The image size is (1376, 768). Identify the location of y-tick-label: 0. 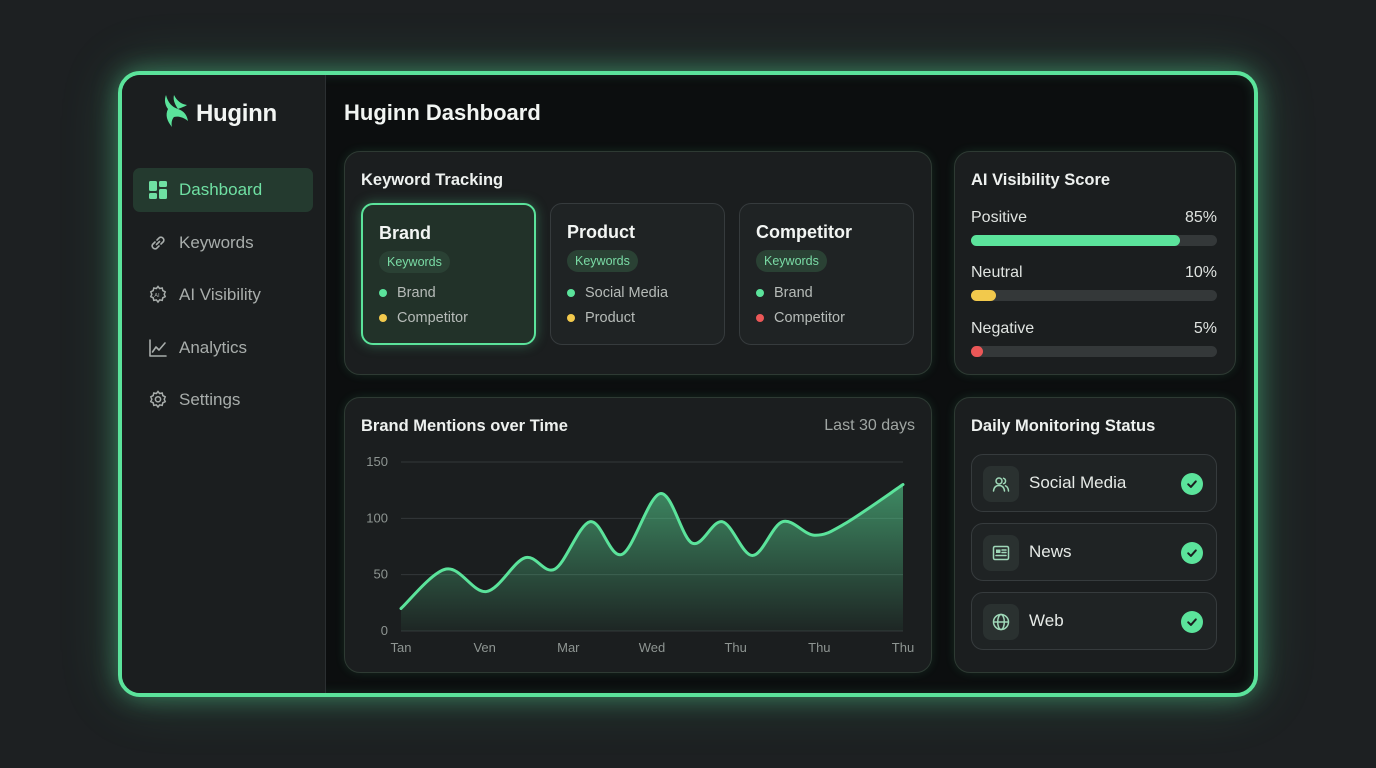
(384, 630).